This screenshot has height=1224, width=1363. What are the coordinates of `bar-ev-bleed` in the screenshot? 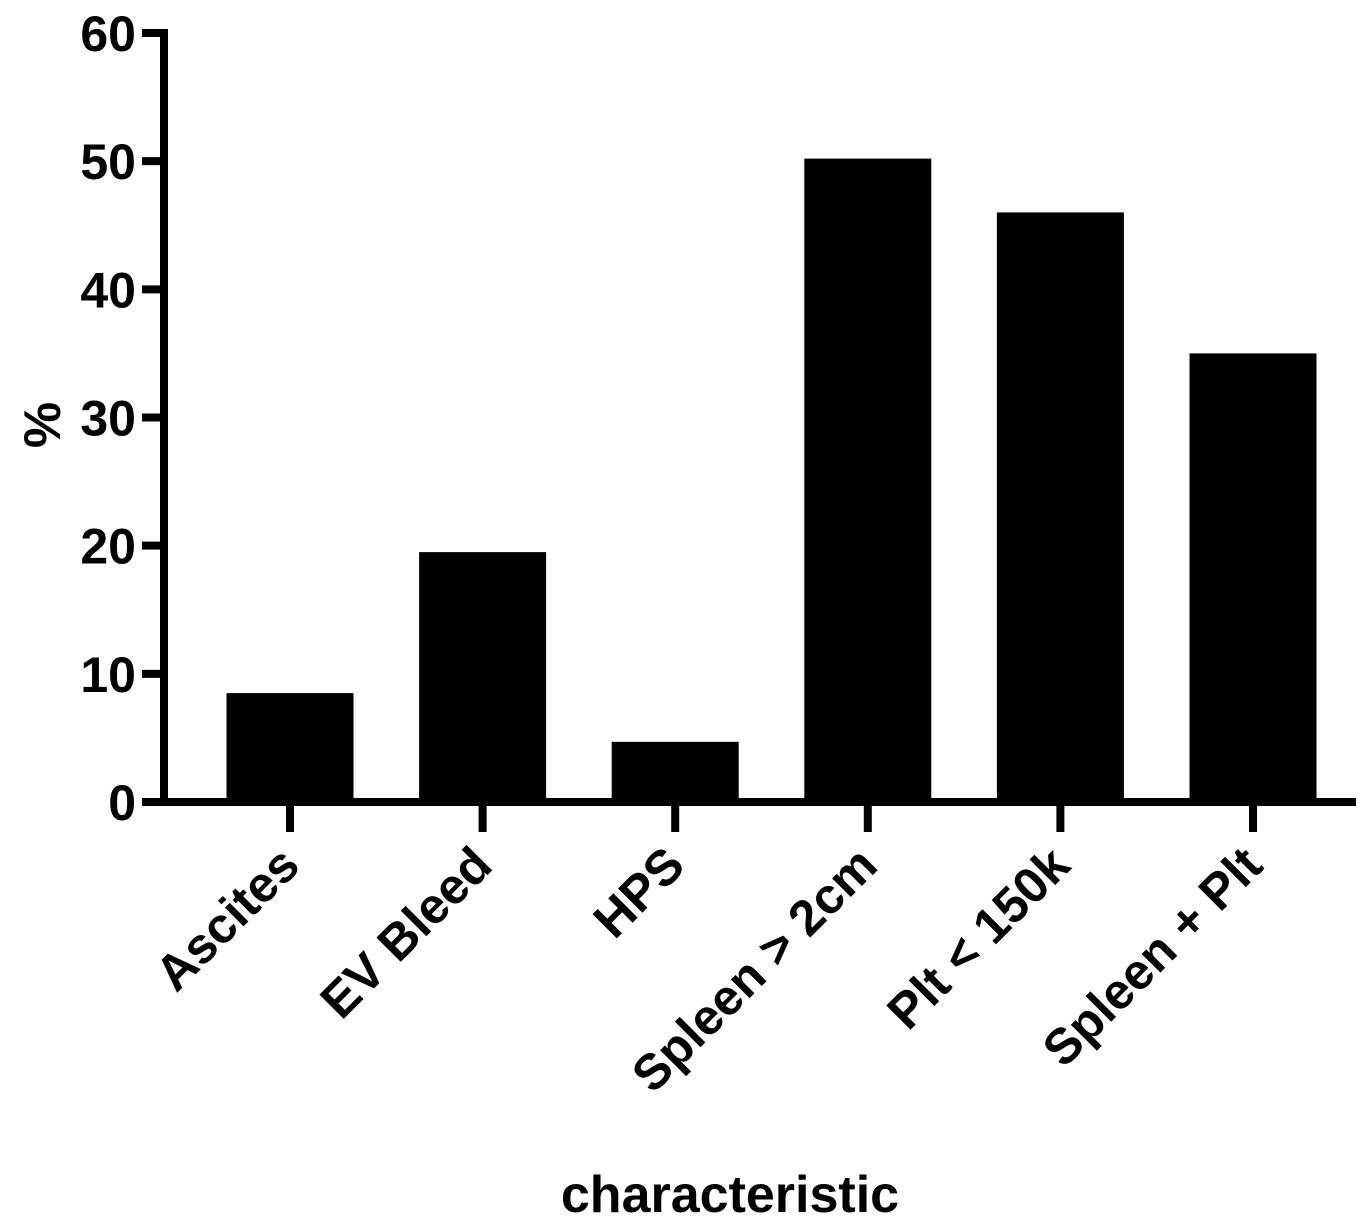 It's located at (483, 677).